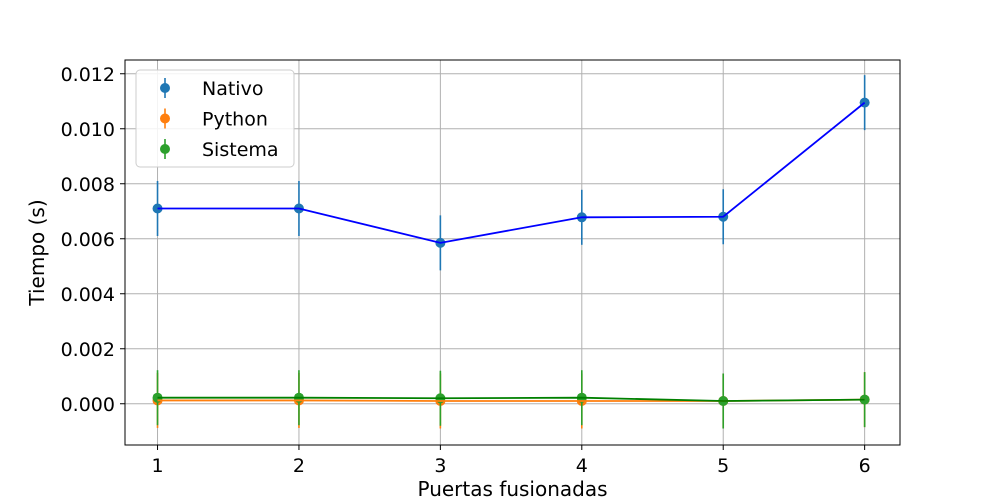 This screenshot has width=1000, height=500. Describe the element at coordinates (88, 185) in the screenshot. I see `y-tick-label-4: 0.008` at that location.